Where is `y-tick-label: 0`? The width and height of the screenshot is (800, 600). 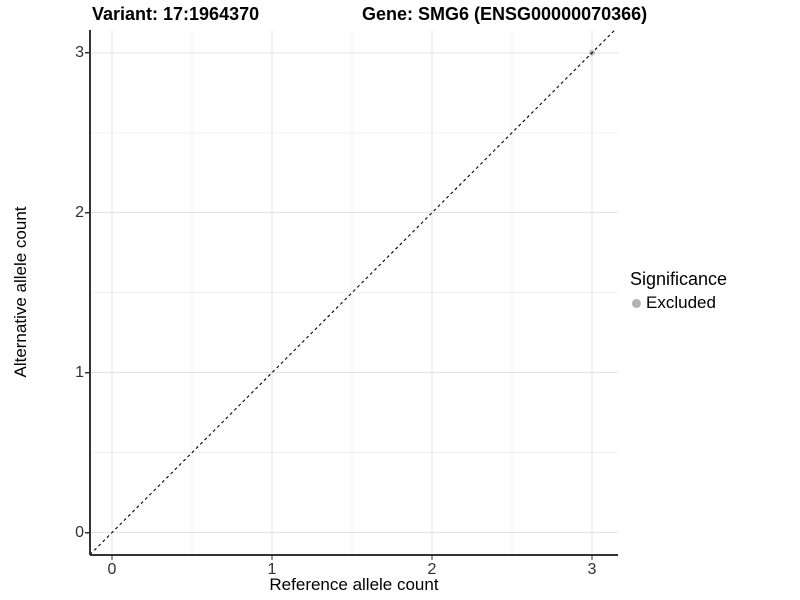
y-tick-label: 0 is located at coordinates (79, 532).